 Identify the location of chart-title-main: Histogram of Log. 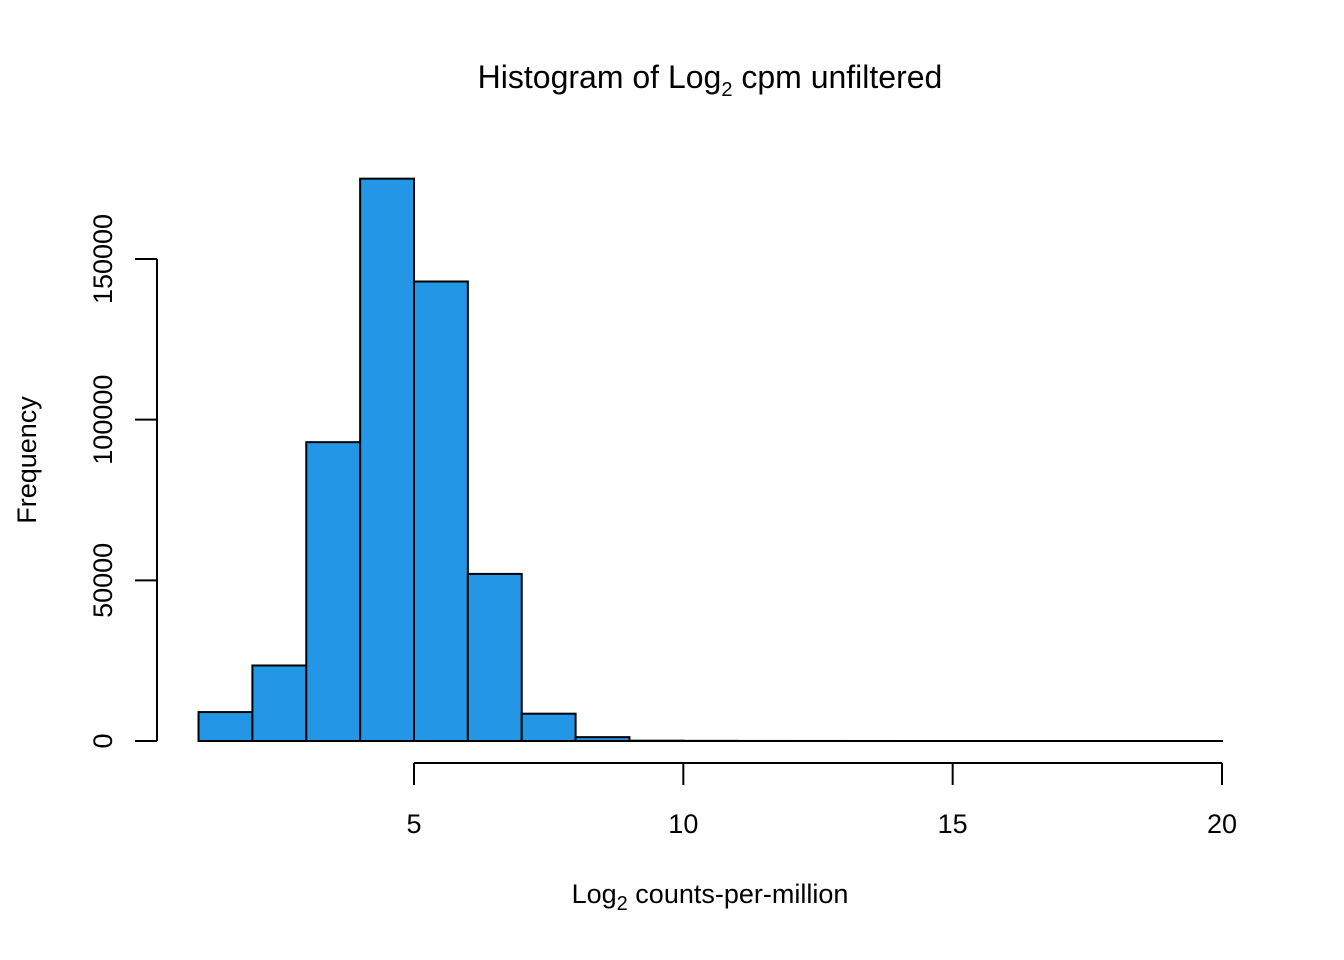
(600, 77).